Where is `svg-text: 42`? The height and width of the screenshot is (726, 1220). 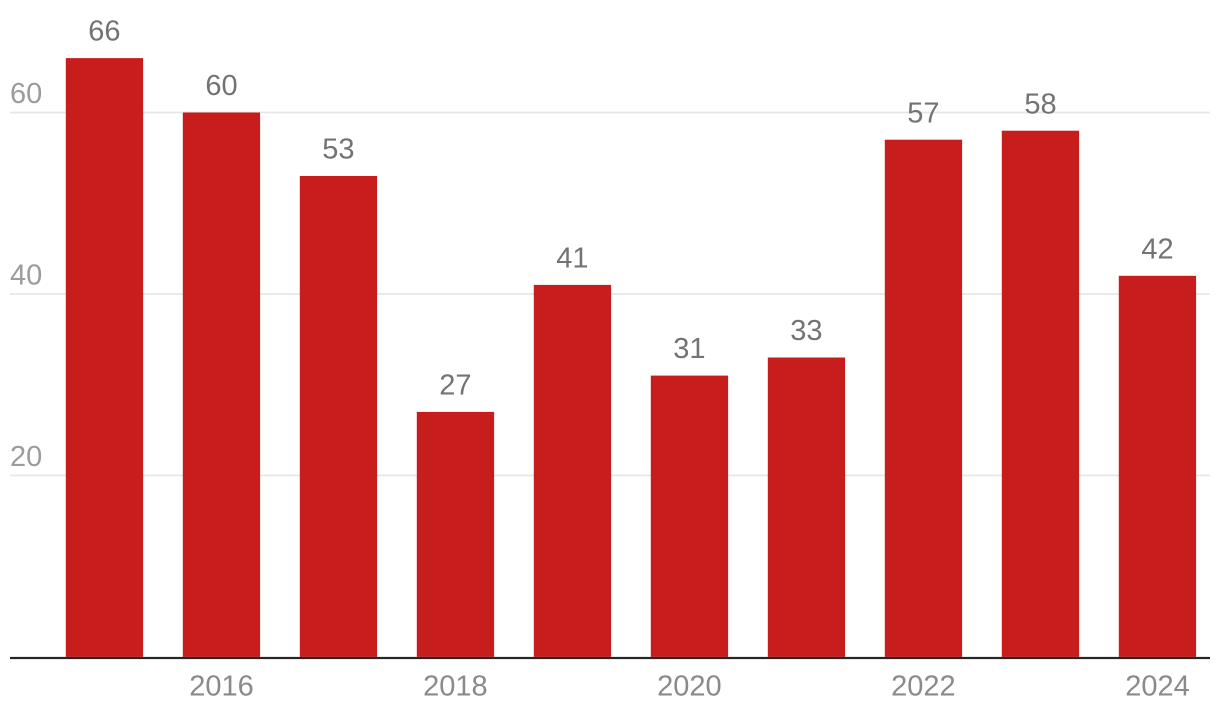 svg-text: 42 is located at coordinates (1157, 249).